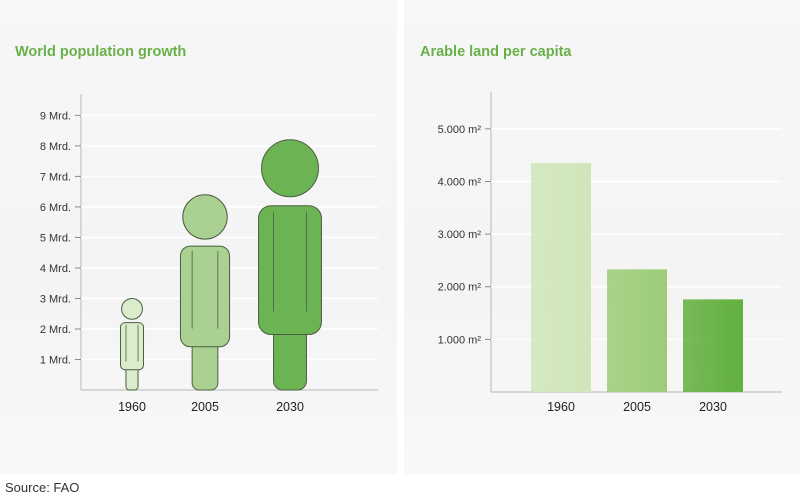 The height and width of the screenshot is (500, 800). I want to click on population-y-tick-label-6: 6 Mrd., so click(55, 208).